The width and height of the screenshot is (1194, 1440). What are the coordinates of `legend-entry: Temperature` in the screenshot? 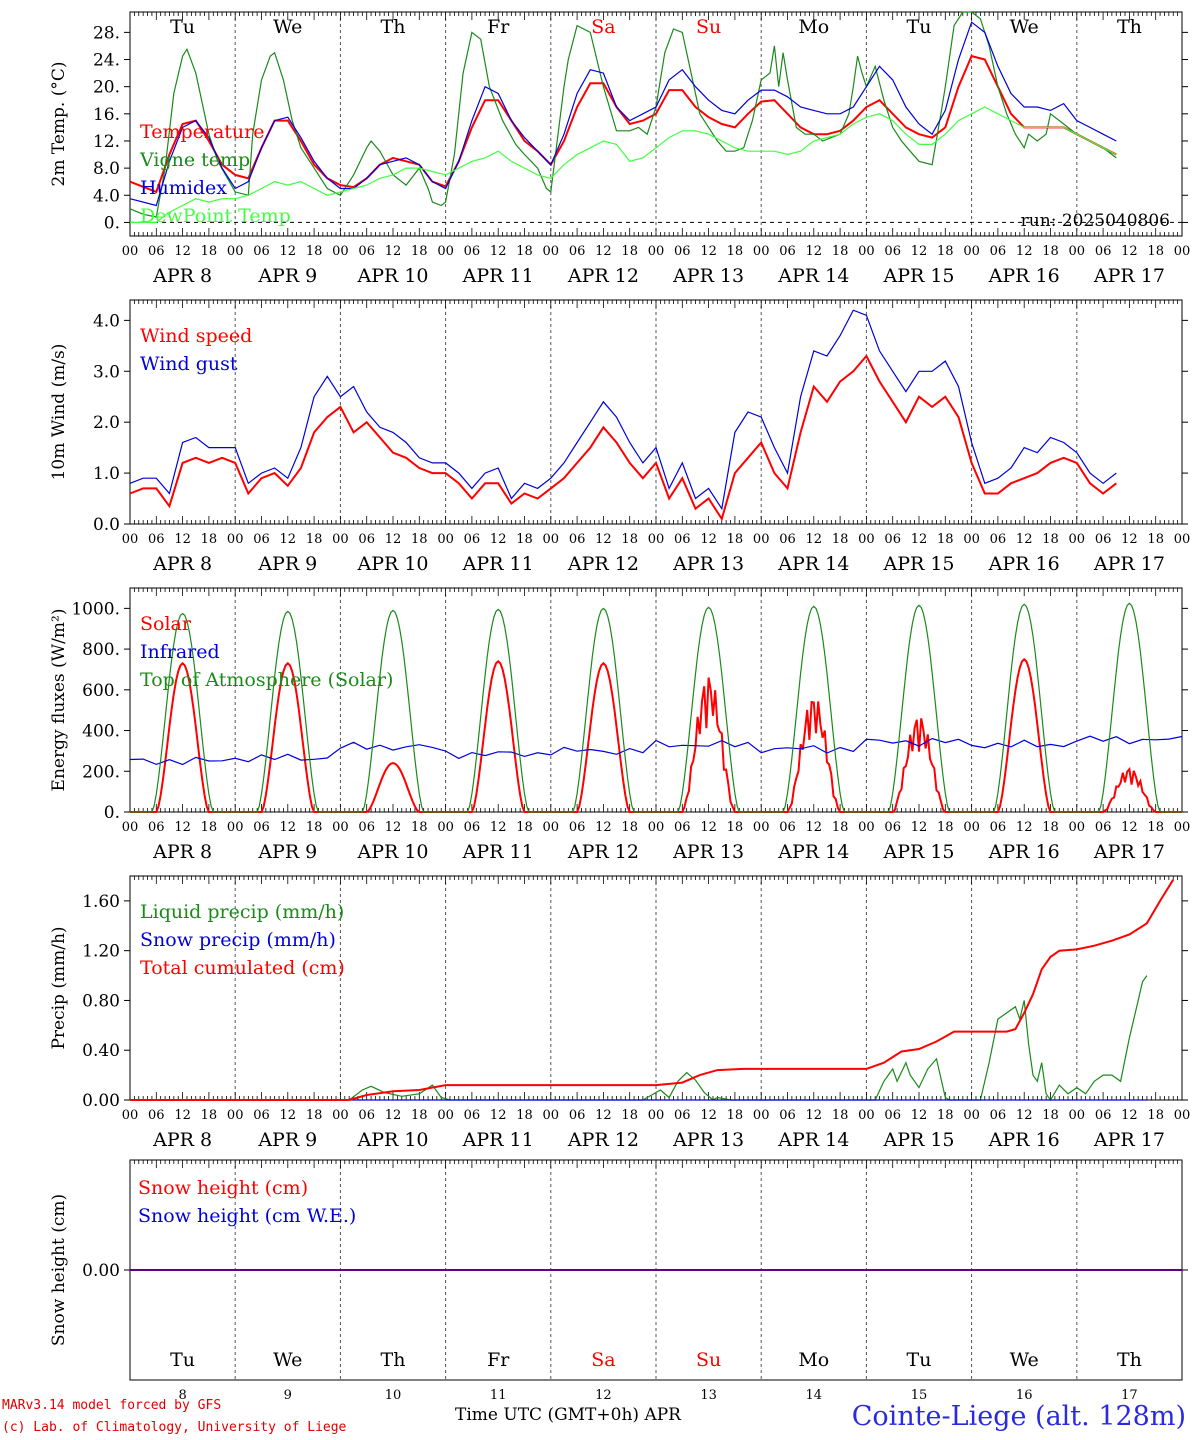 It's located at (202, 132).